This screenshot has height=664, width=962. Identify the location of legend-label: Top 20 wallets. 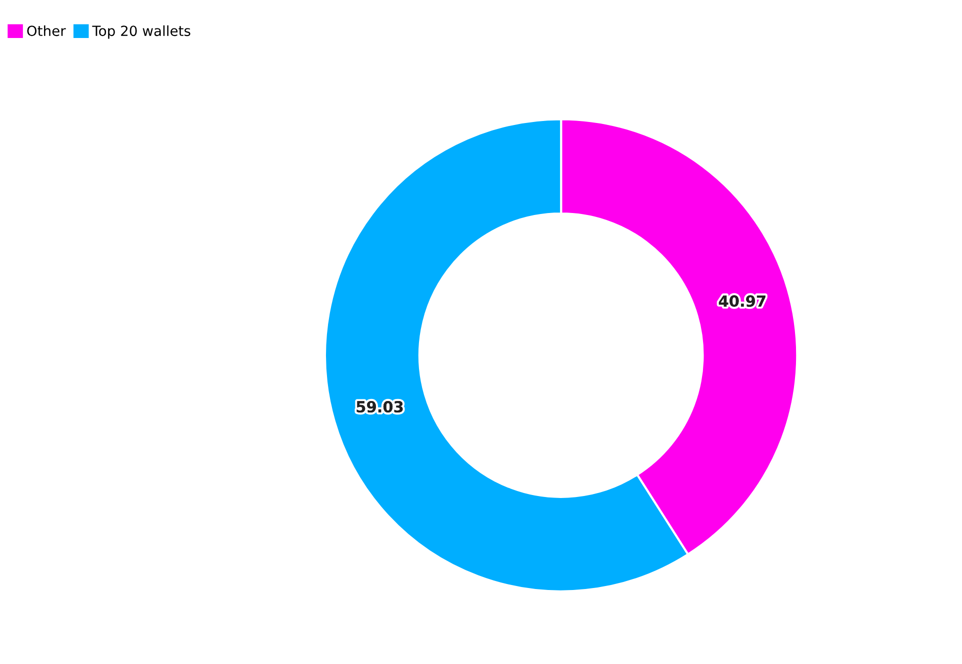
(141, 32).